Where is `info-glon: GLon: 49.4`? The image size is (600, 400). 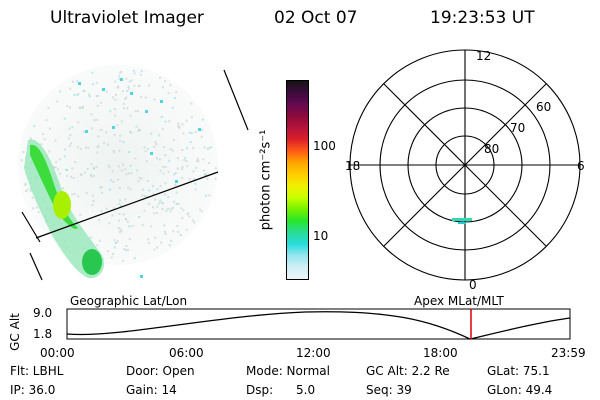
info-glon: GLon: 49.4 is located at coordinates (520, 390).